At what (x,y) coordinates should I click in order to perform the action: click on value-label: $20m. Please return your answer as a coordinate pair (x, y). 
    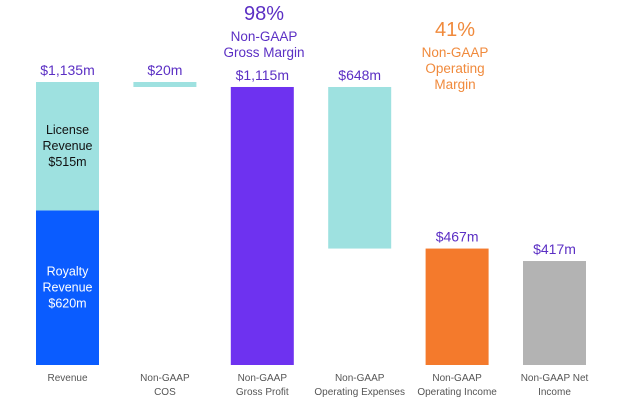
    Looking at the image, I should click on (164, 70).